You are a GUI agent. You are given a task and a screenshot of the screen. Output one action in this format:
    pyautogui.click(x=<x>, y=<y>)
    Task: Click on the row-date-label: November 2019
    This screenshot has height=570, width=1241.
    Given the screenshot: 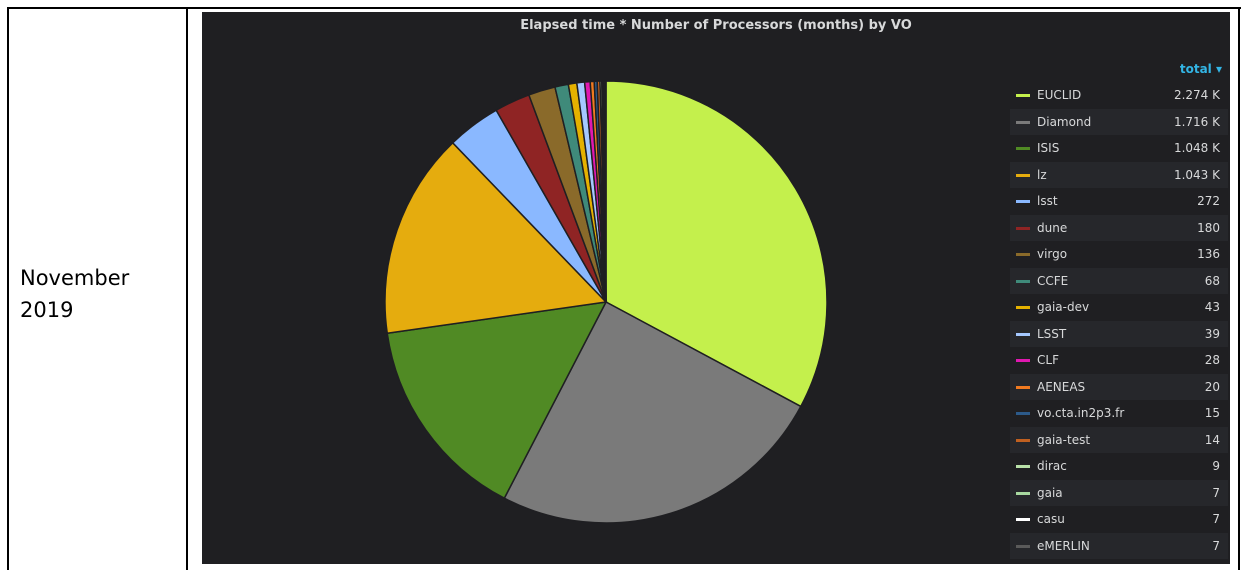 What is the action you would take?
    pyautogui.click(x=100, y=294)
    